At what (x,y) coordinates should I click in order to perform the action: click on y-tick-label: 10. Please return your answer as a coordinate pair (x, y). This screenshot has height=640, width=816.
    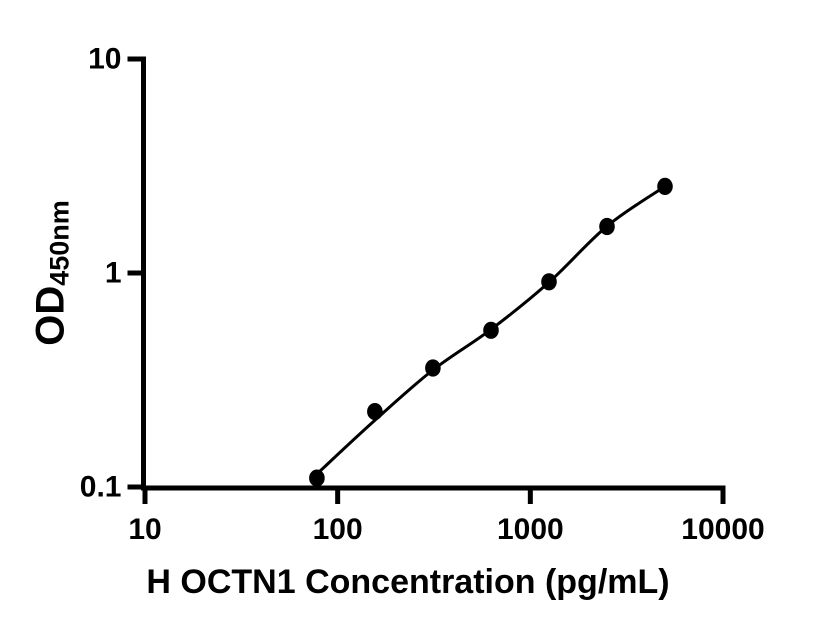
    Looking at the image, I should click on (104, 59).